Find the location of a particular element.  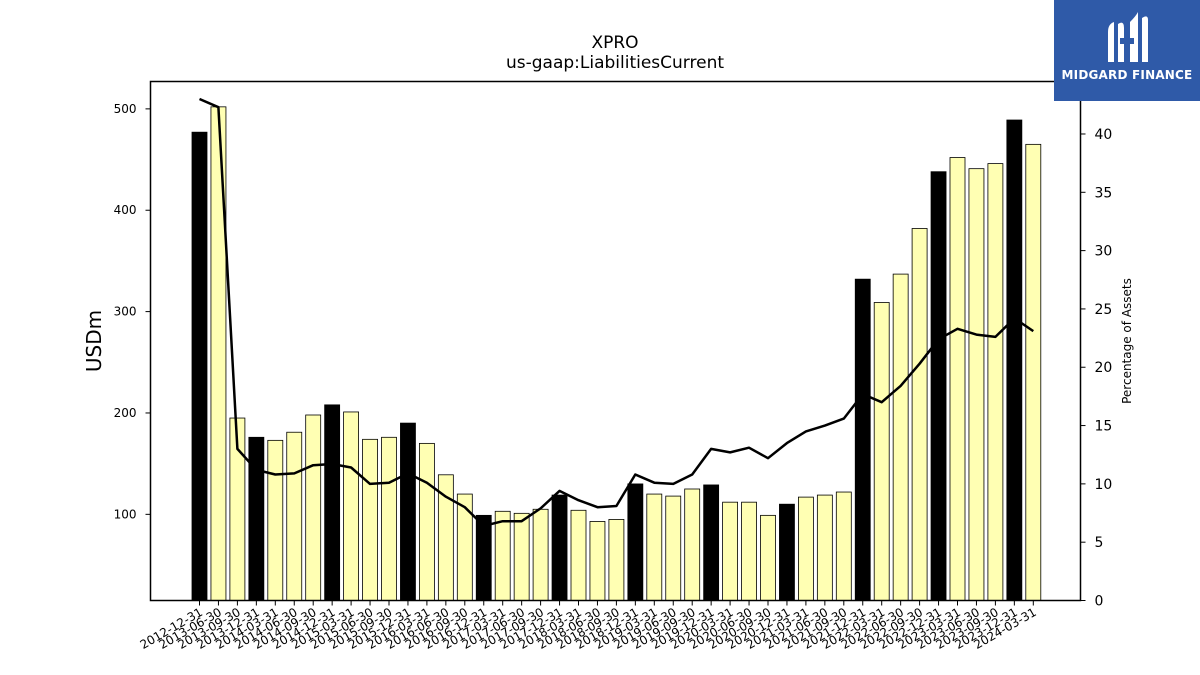

y-tick-label: 100 is located at coordinates (125, 514).